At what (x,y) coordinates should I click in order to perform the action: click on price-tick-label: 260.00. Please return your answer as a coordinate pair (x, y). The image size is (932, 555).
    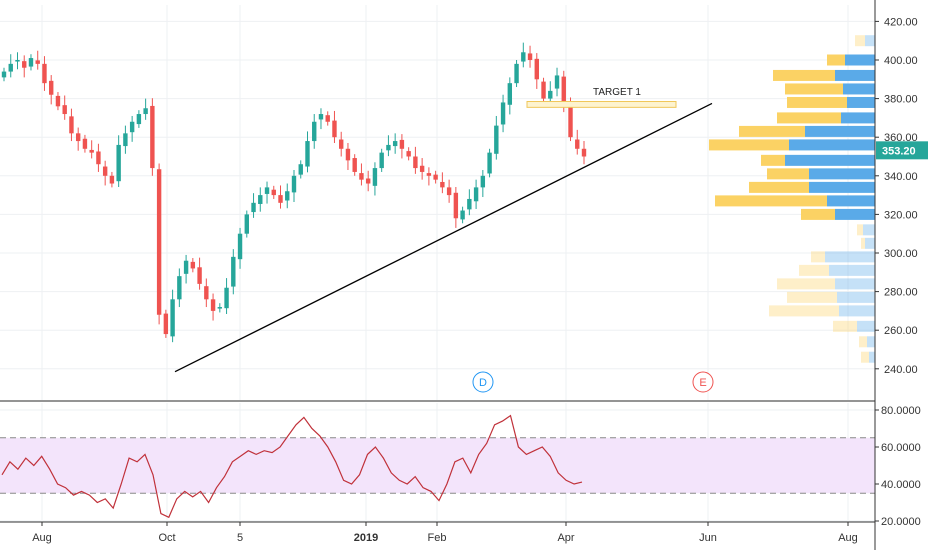
    Looking at the image, I should click on (901, 331).